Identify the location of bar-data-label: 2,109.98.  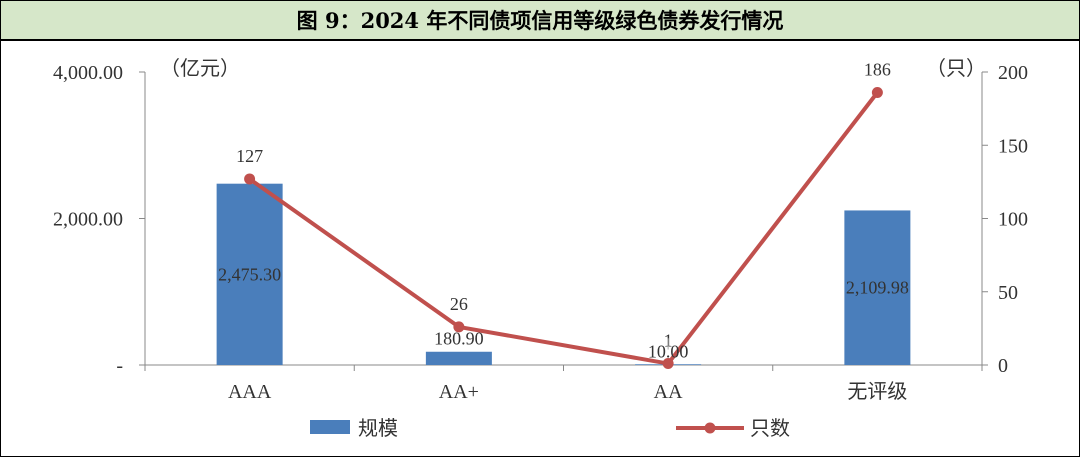
(877, 288).